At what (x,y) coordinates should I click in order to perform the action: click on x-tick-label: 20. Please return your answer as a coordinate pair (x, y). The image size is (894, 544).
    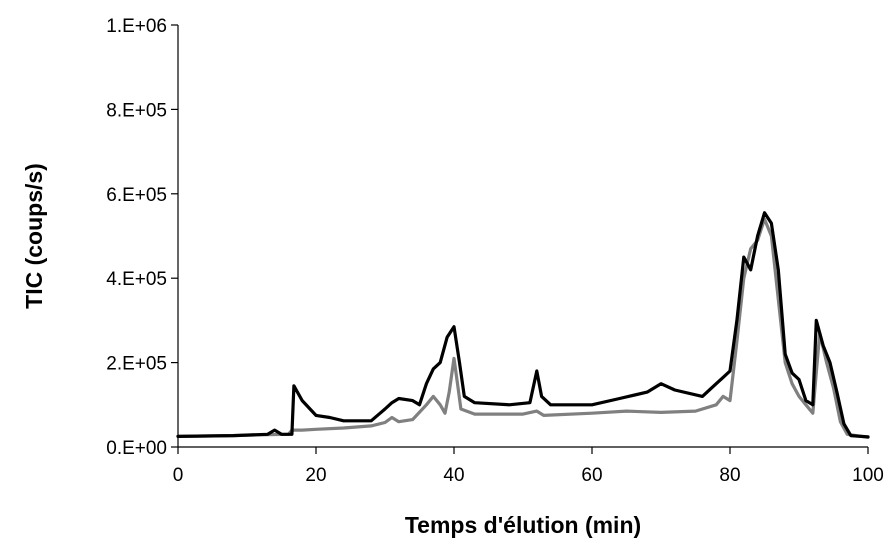
    Looking at the image, I should click on (315, 475).